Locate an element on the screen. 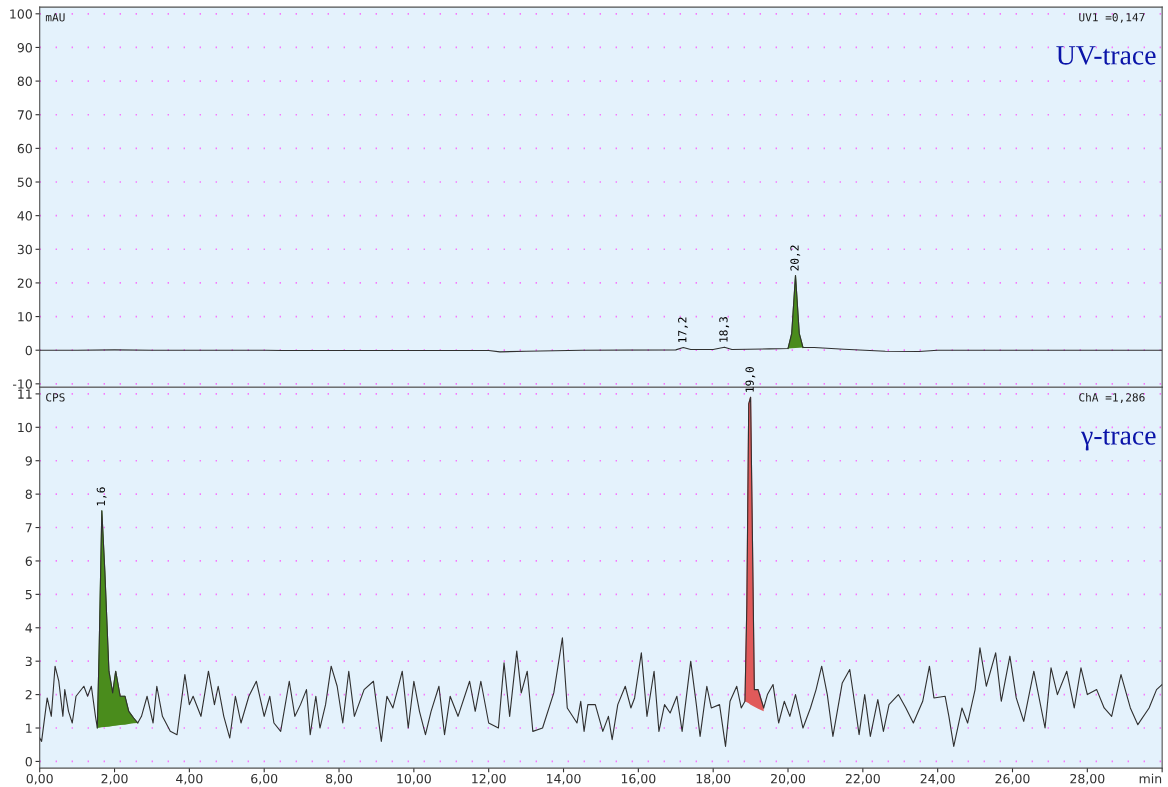  y-tick-label: 1 is located at coordinates (29, 728).